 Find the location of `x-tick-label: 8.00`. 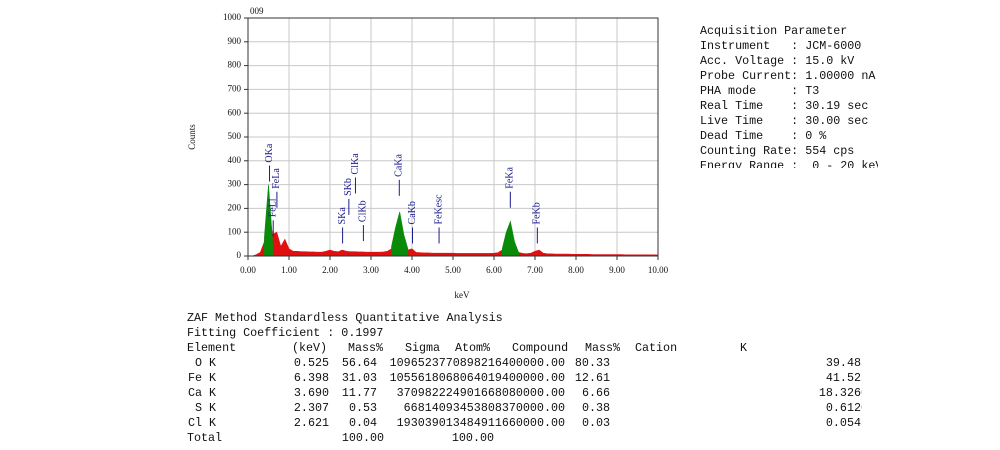

x-tick-label: 8.00 is located at coordinates (576, 270).